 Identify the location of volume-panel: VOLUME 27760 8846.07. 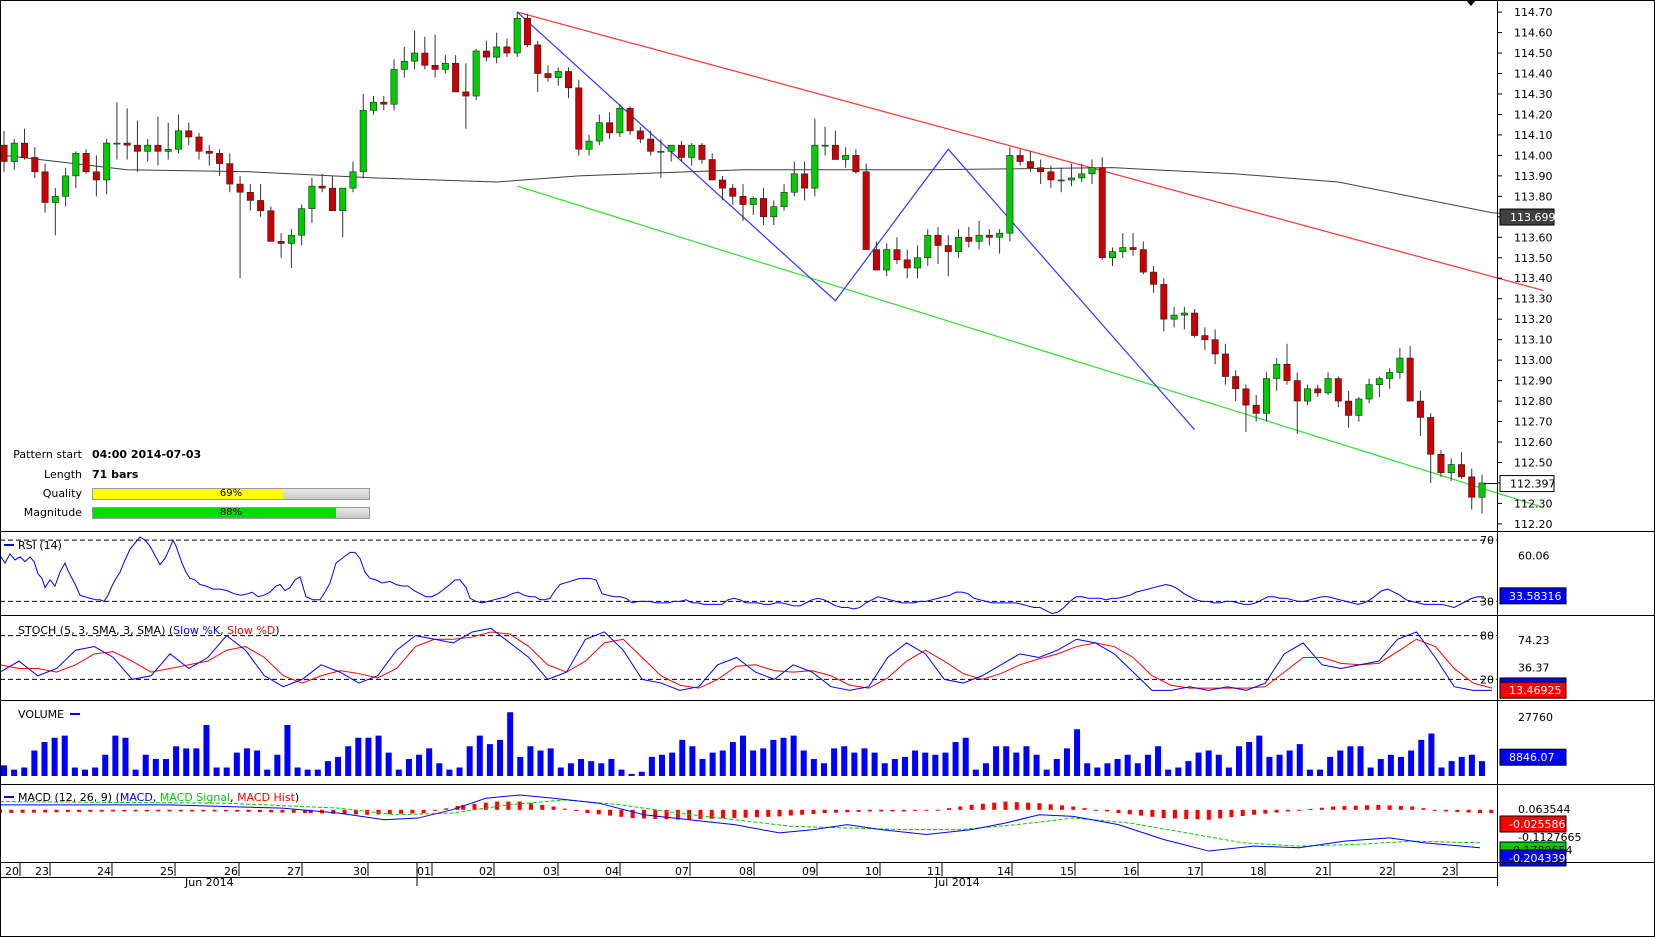
(784, 742).